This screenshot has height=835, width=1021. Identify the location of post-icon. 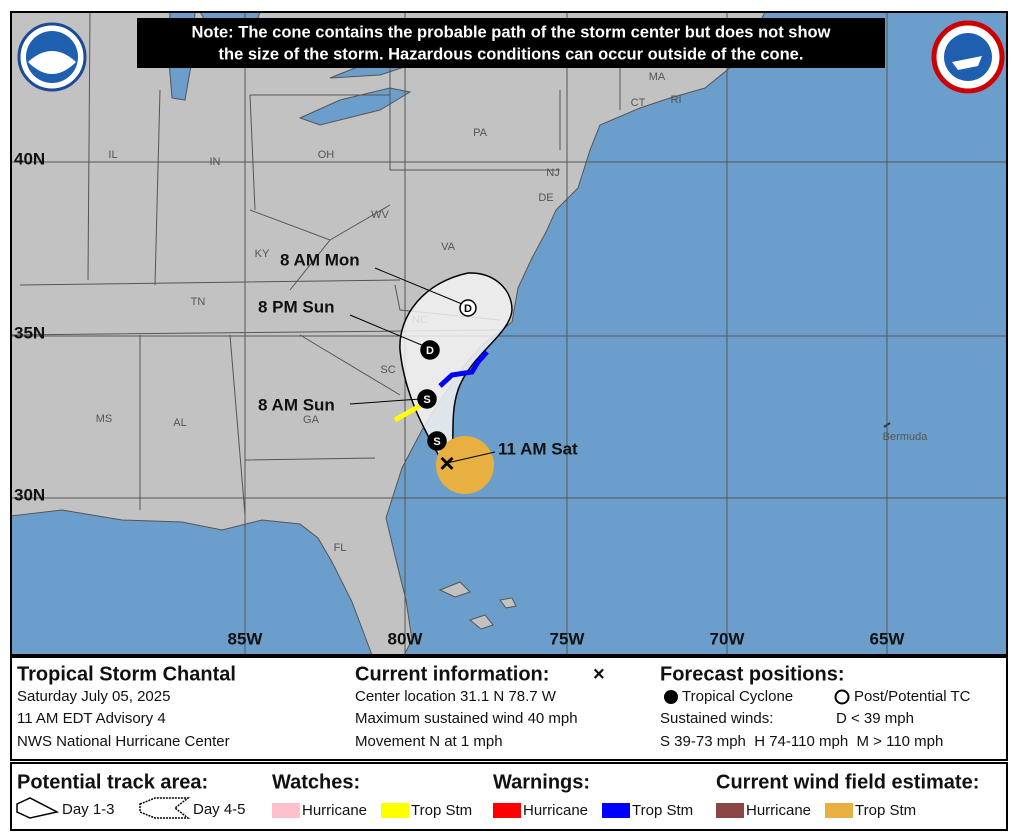
(842, 697).